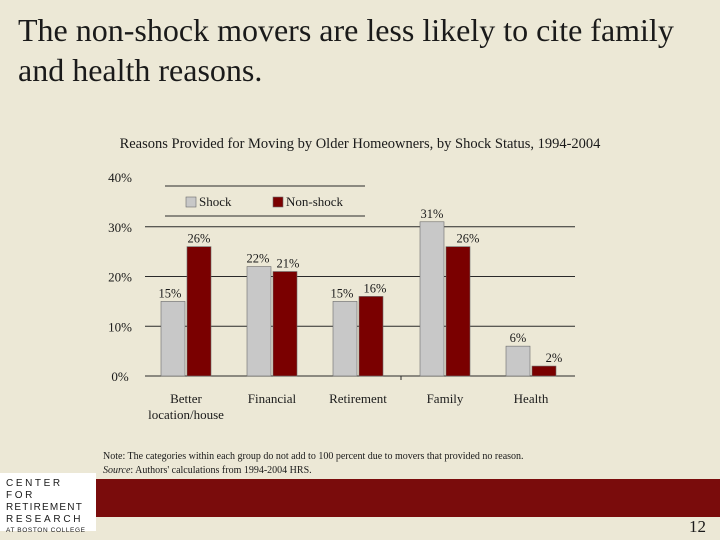  I want to click on data-label-non-shock-4: 2%, so click(554, 358).